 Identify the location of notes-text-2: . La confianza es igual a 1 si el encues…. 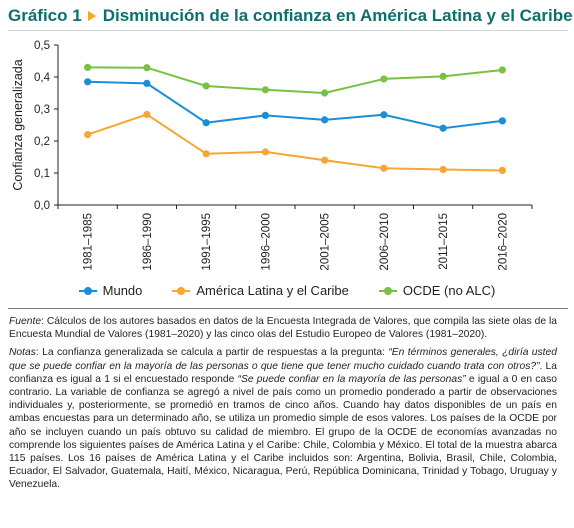
(283, 372).